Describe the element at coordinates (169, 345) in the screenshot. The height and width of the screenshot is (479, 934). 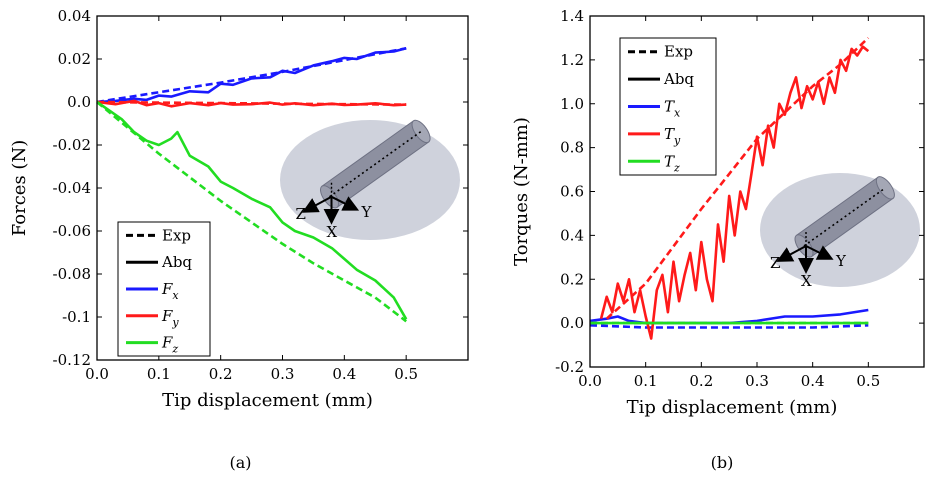
I see `legend-label: Fz` at that location.